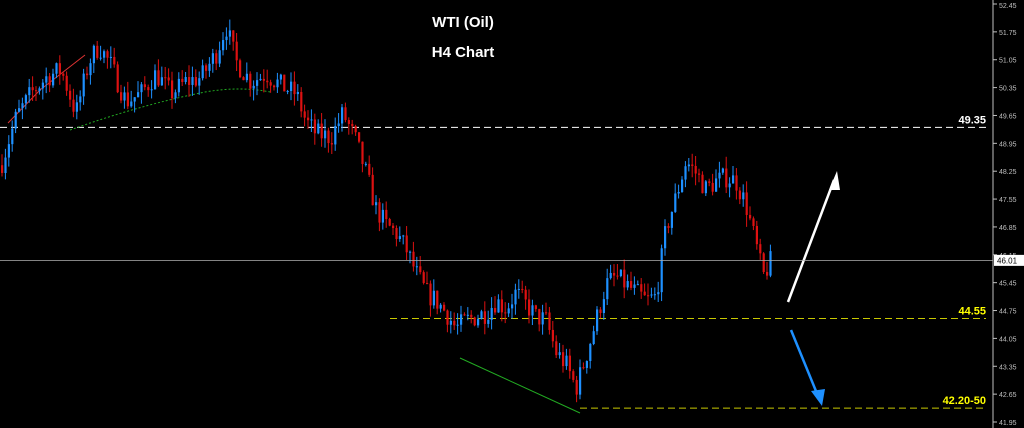  I want to click on tick-label: 43.35, so click(1008, 367).